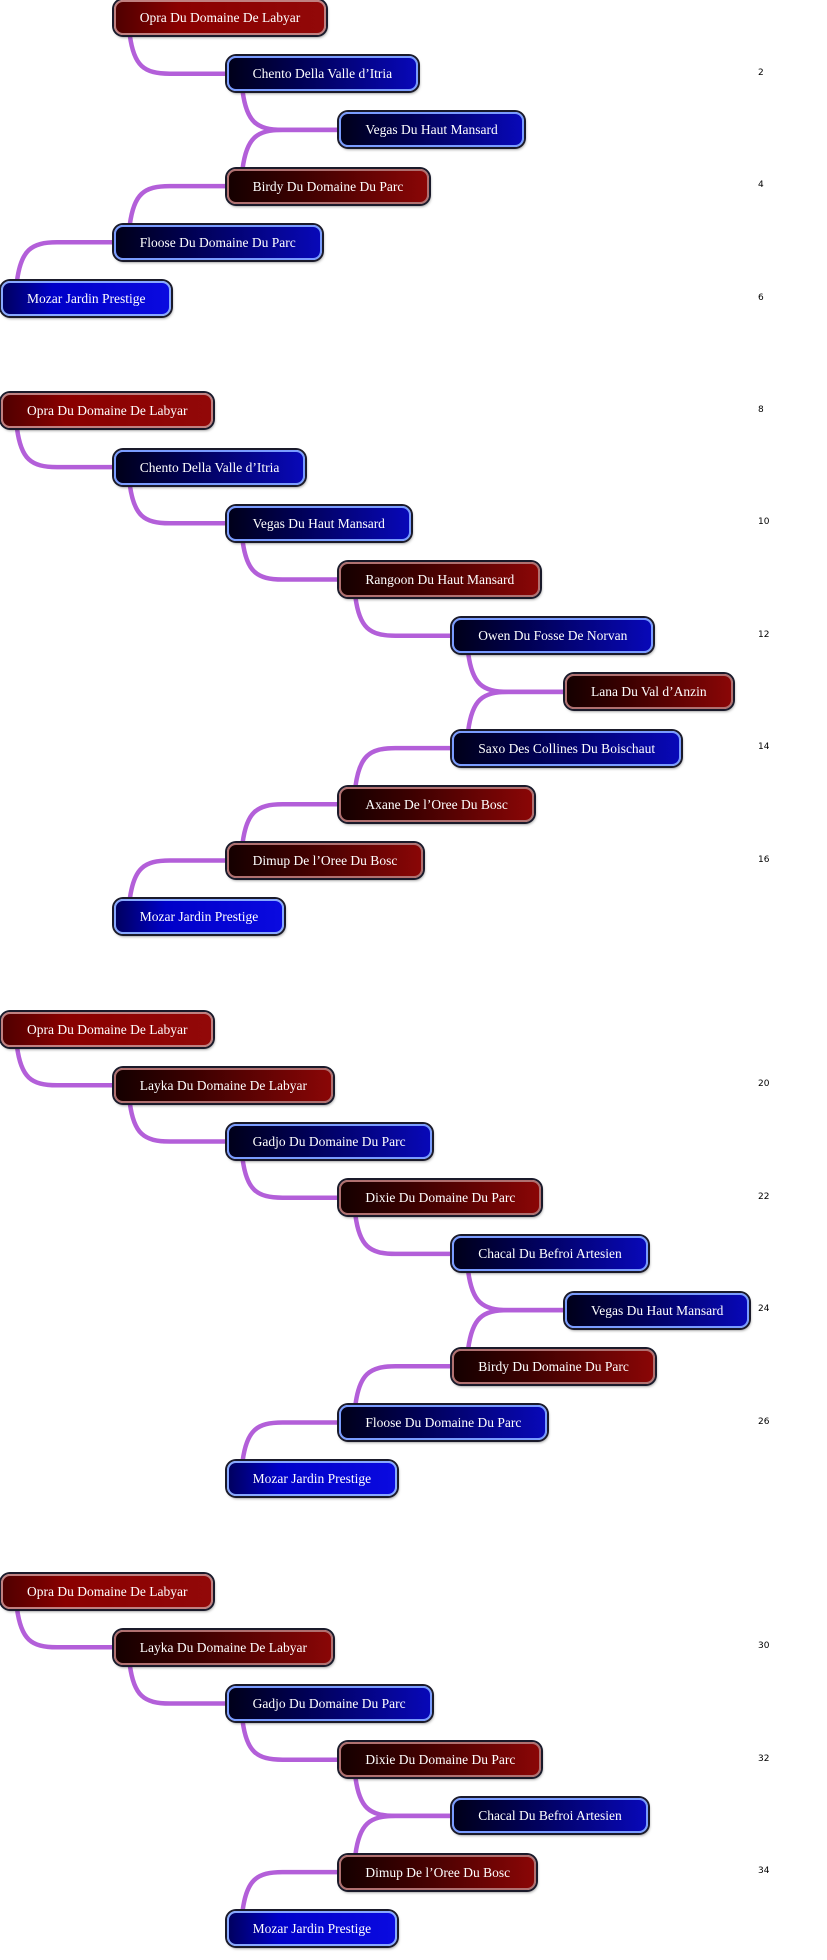 The width and height of the screenshot is (827, 1960). What do you see at coordinates (764, 859) in the screenshot?
I see `row-number: 16` at bounding box center [764, 859].